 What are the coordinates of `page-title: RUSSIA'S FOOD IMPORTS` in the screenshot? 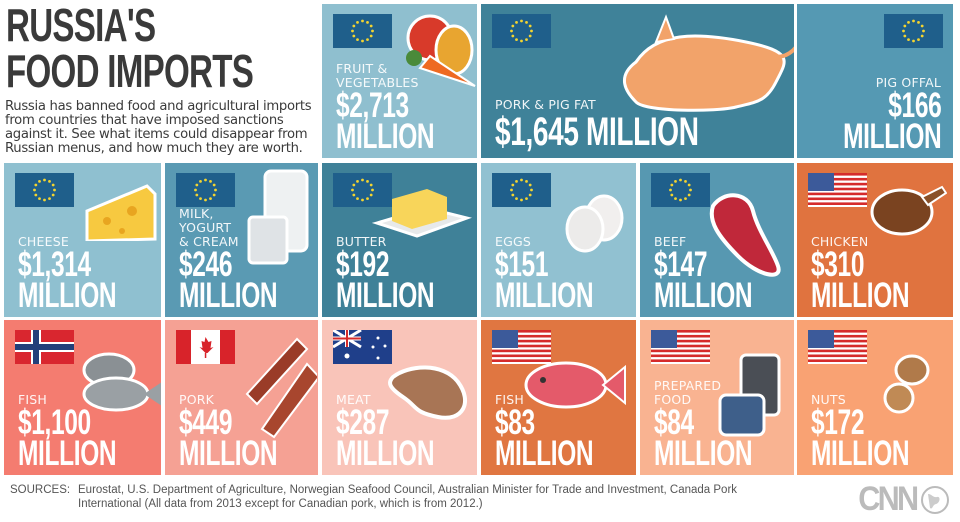 It's located at (130, 48).